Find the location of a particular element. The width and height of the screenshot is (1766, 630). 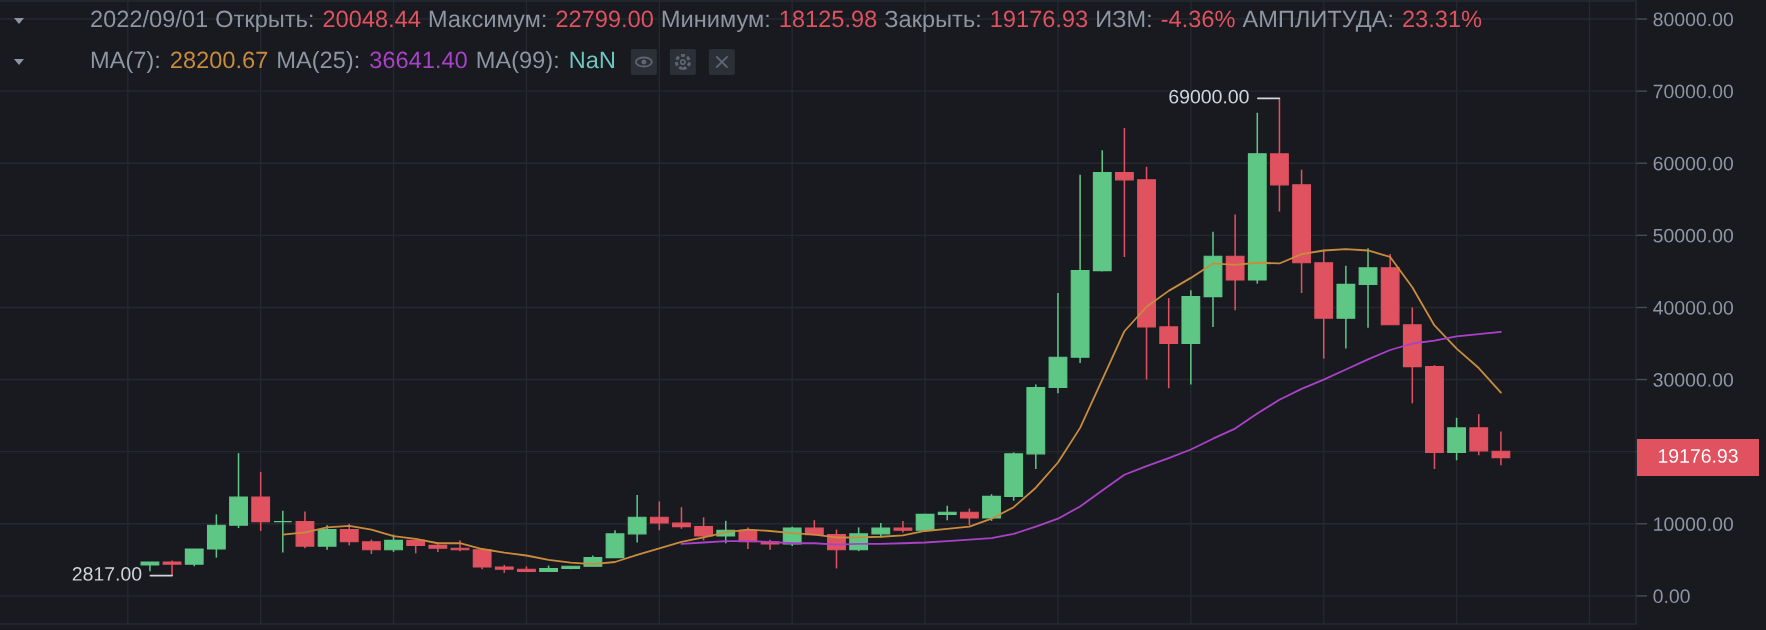

annotation: -4.36% is located at coordinates (1198, 19).